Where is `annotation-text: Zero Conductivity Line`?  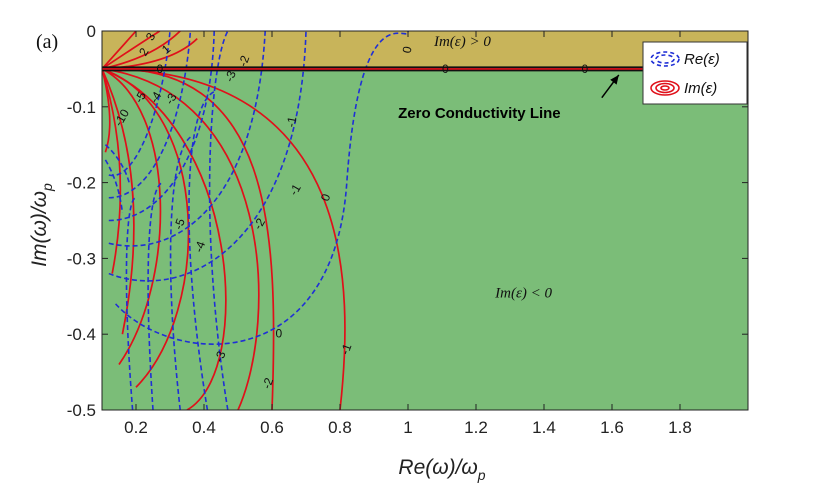 annotation-text: Zero Conductivity Line is located at coordinates (479, 113).